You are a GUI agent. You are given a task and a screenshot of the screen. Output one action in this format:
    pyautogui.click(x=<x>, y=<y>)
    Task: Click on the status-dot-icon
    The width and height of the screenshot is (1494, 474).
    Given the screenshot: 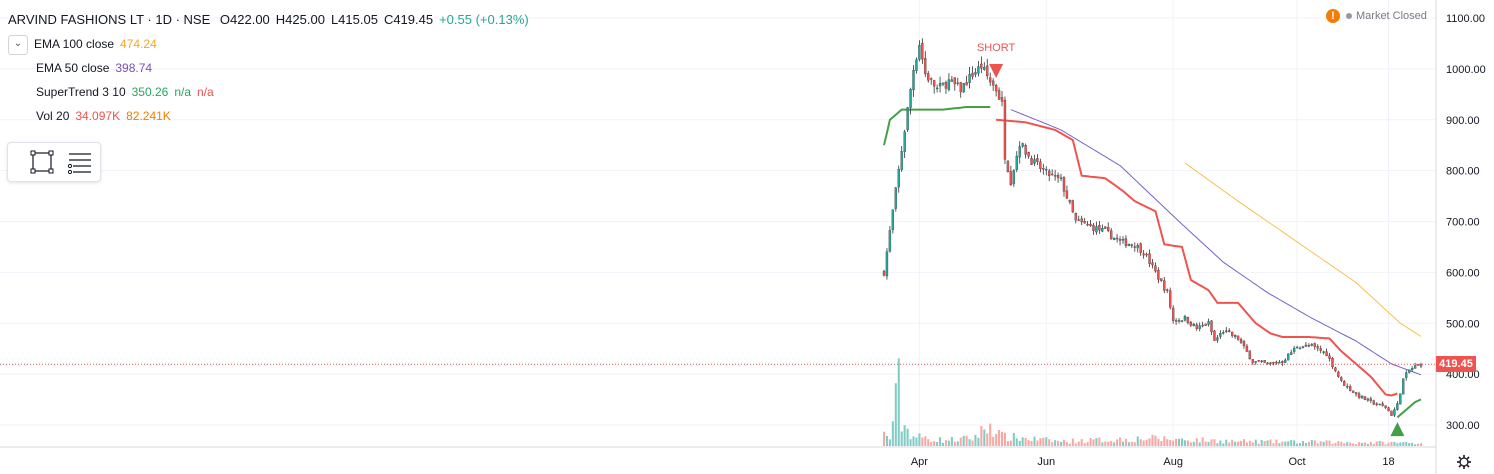 What is the action you would take?
    pyautogui.click(x=1349, y=16)
    